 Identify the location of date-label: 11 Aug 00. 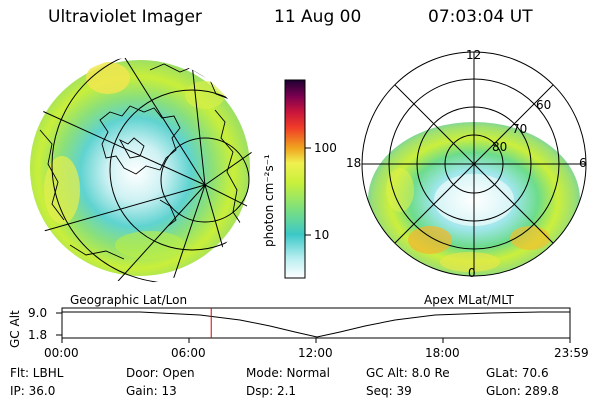
(318, 17).